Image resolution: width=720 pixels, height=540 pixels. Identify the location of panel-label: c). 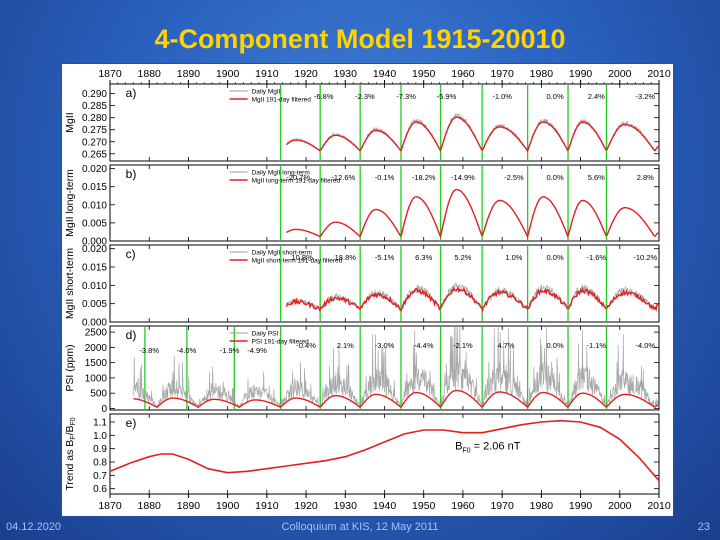
(131, 254).